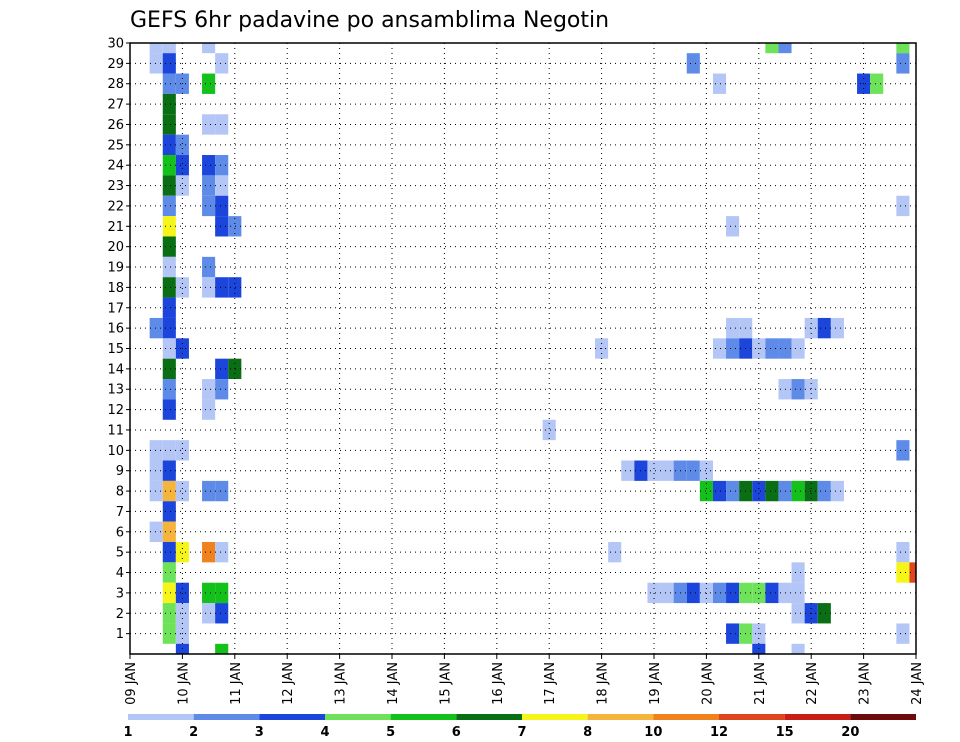  I want to click on colorbar-label: 3, so click(259, 732).